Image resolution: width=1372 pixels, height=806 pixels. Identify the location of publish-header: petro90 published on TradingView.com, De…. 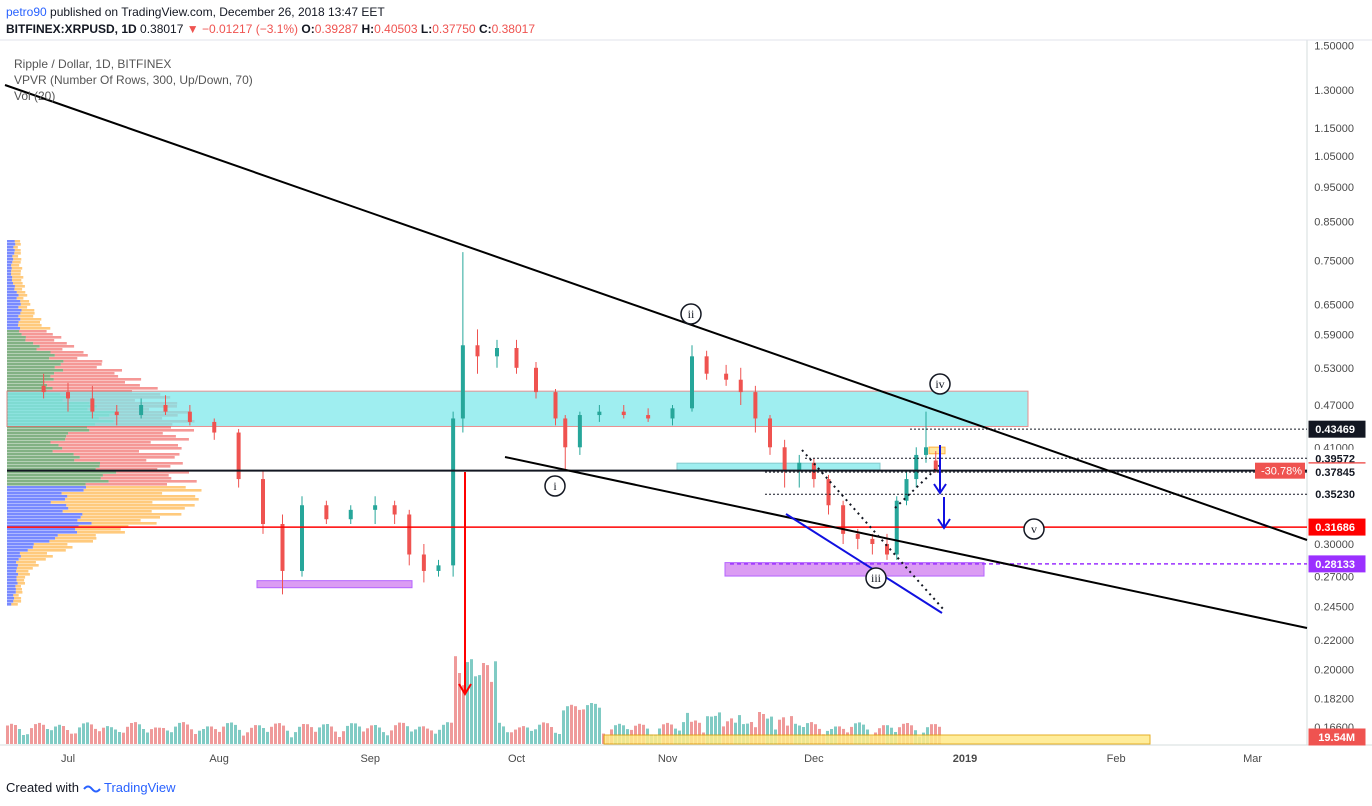
(195, 12).